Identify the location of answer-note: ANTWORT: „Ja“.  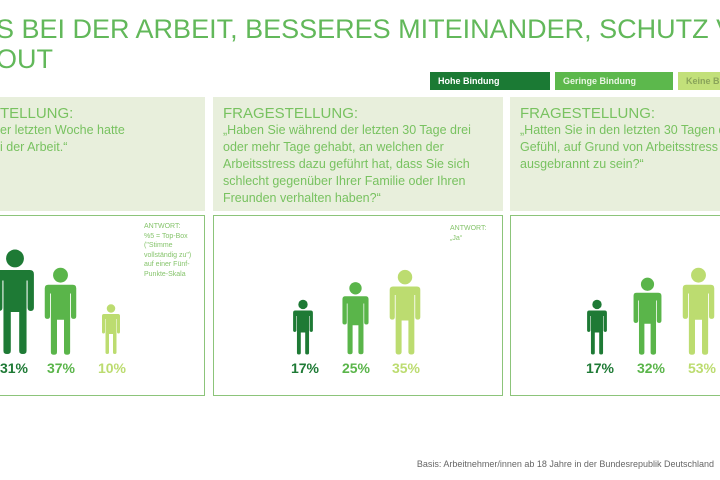
(468, 233).